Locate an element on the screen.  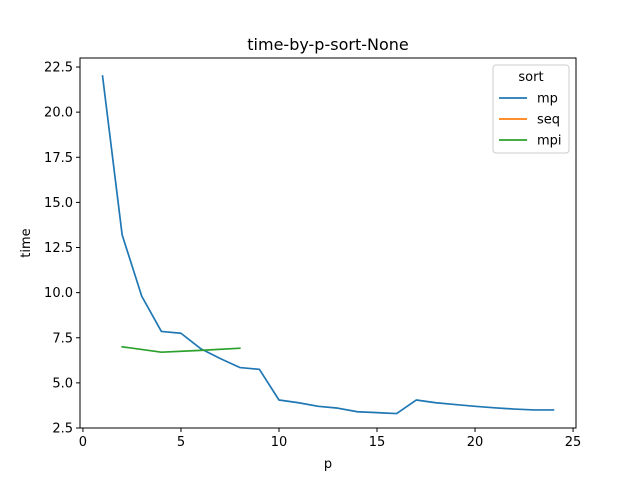
legend-label-mp: mp is located at coordinates (547, 99).